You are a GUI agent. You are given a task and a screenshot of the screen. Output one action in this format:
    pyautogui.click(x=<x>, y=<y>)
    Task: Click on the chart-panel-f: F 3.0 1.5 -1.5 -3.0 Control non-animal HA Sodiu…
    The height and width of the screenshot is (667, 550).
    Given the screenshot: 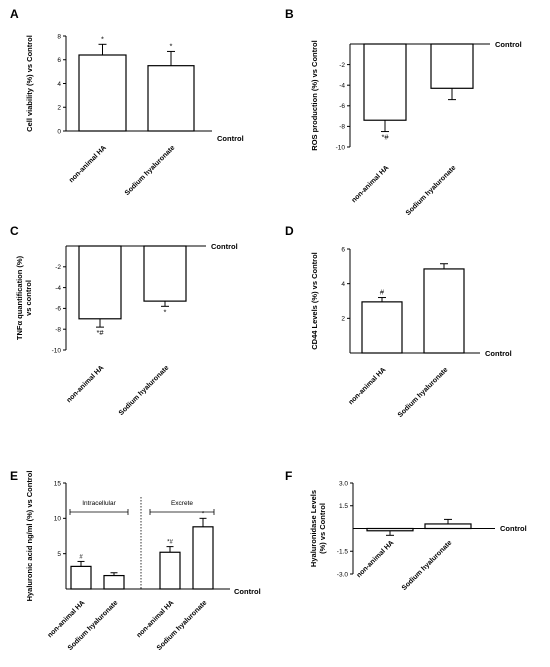 What is the action you would take?
    pyautogui.click(x=406, y=530)
    